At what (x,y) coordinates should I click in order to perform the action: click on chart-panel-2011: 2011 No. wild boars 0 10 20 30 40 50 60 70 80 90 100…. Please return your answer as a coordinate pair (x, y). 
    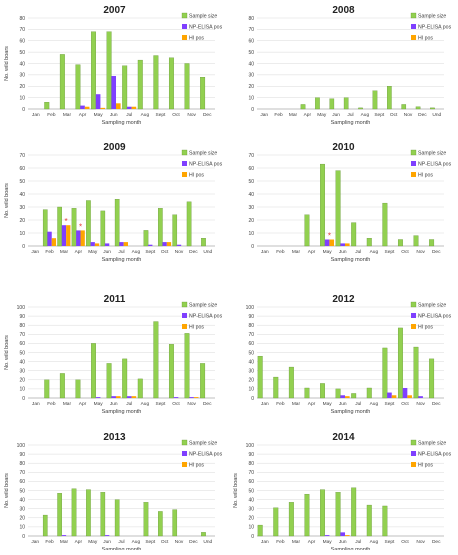
    Looking at the image, I should click on (113, 354).